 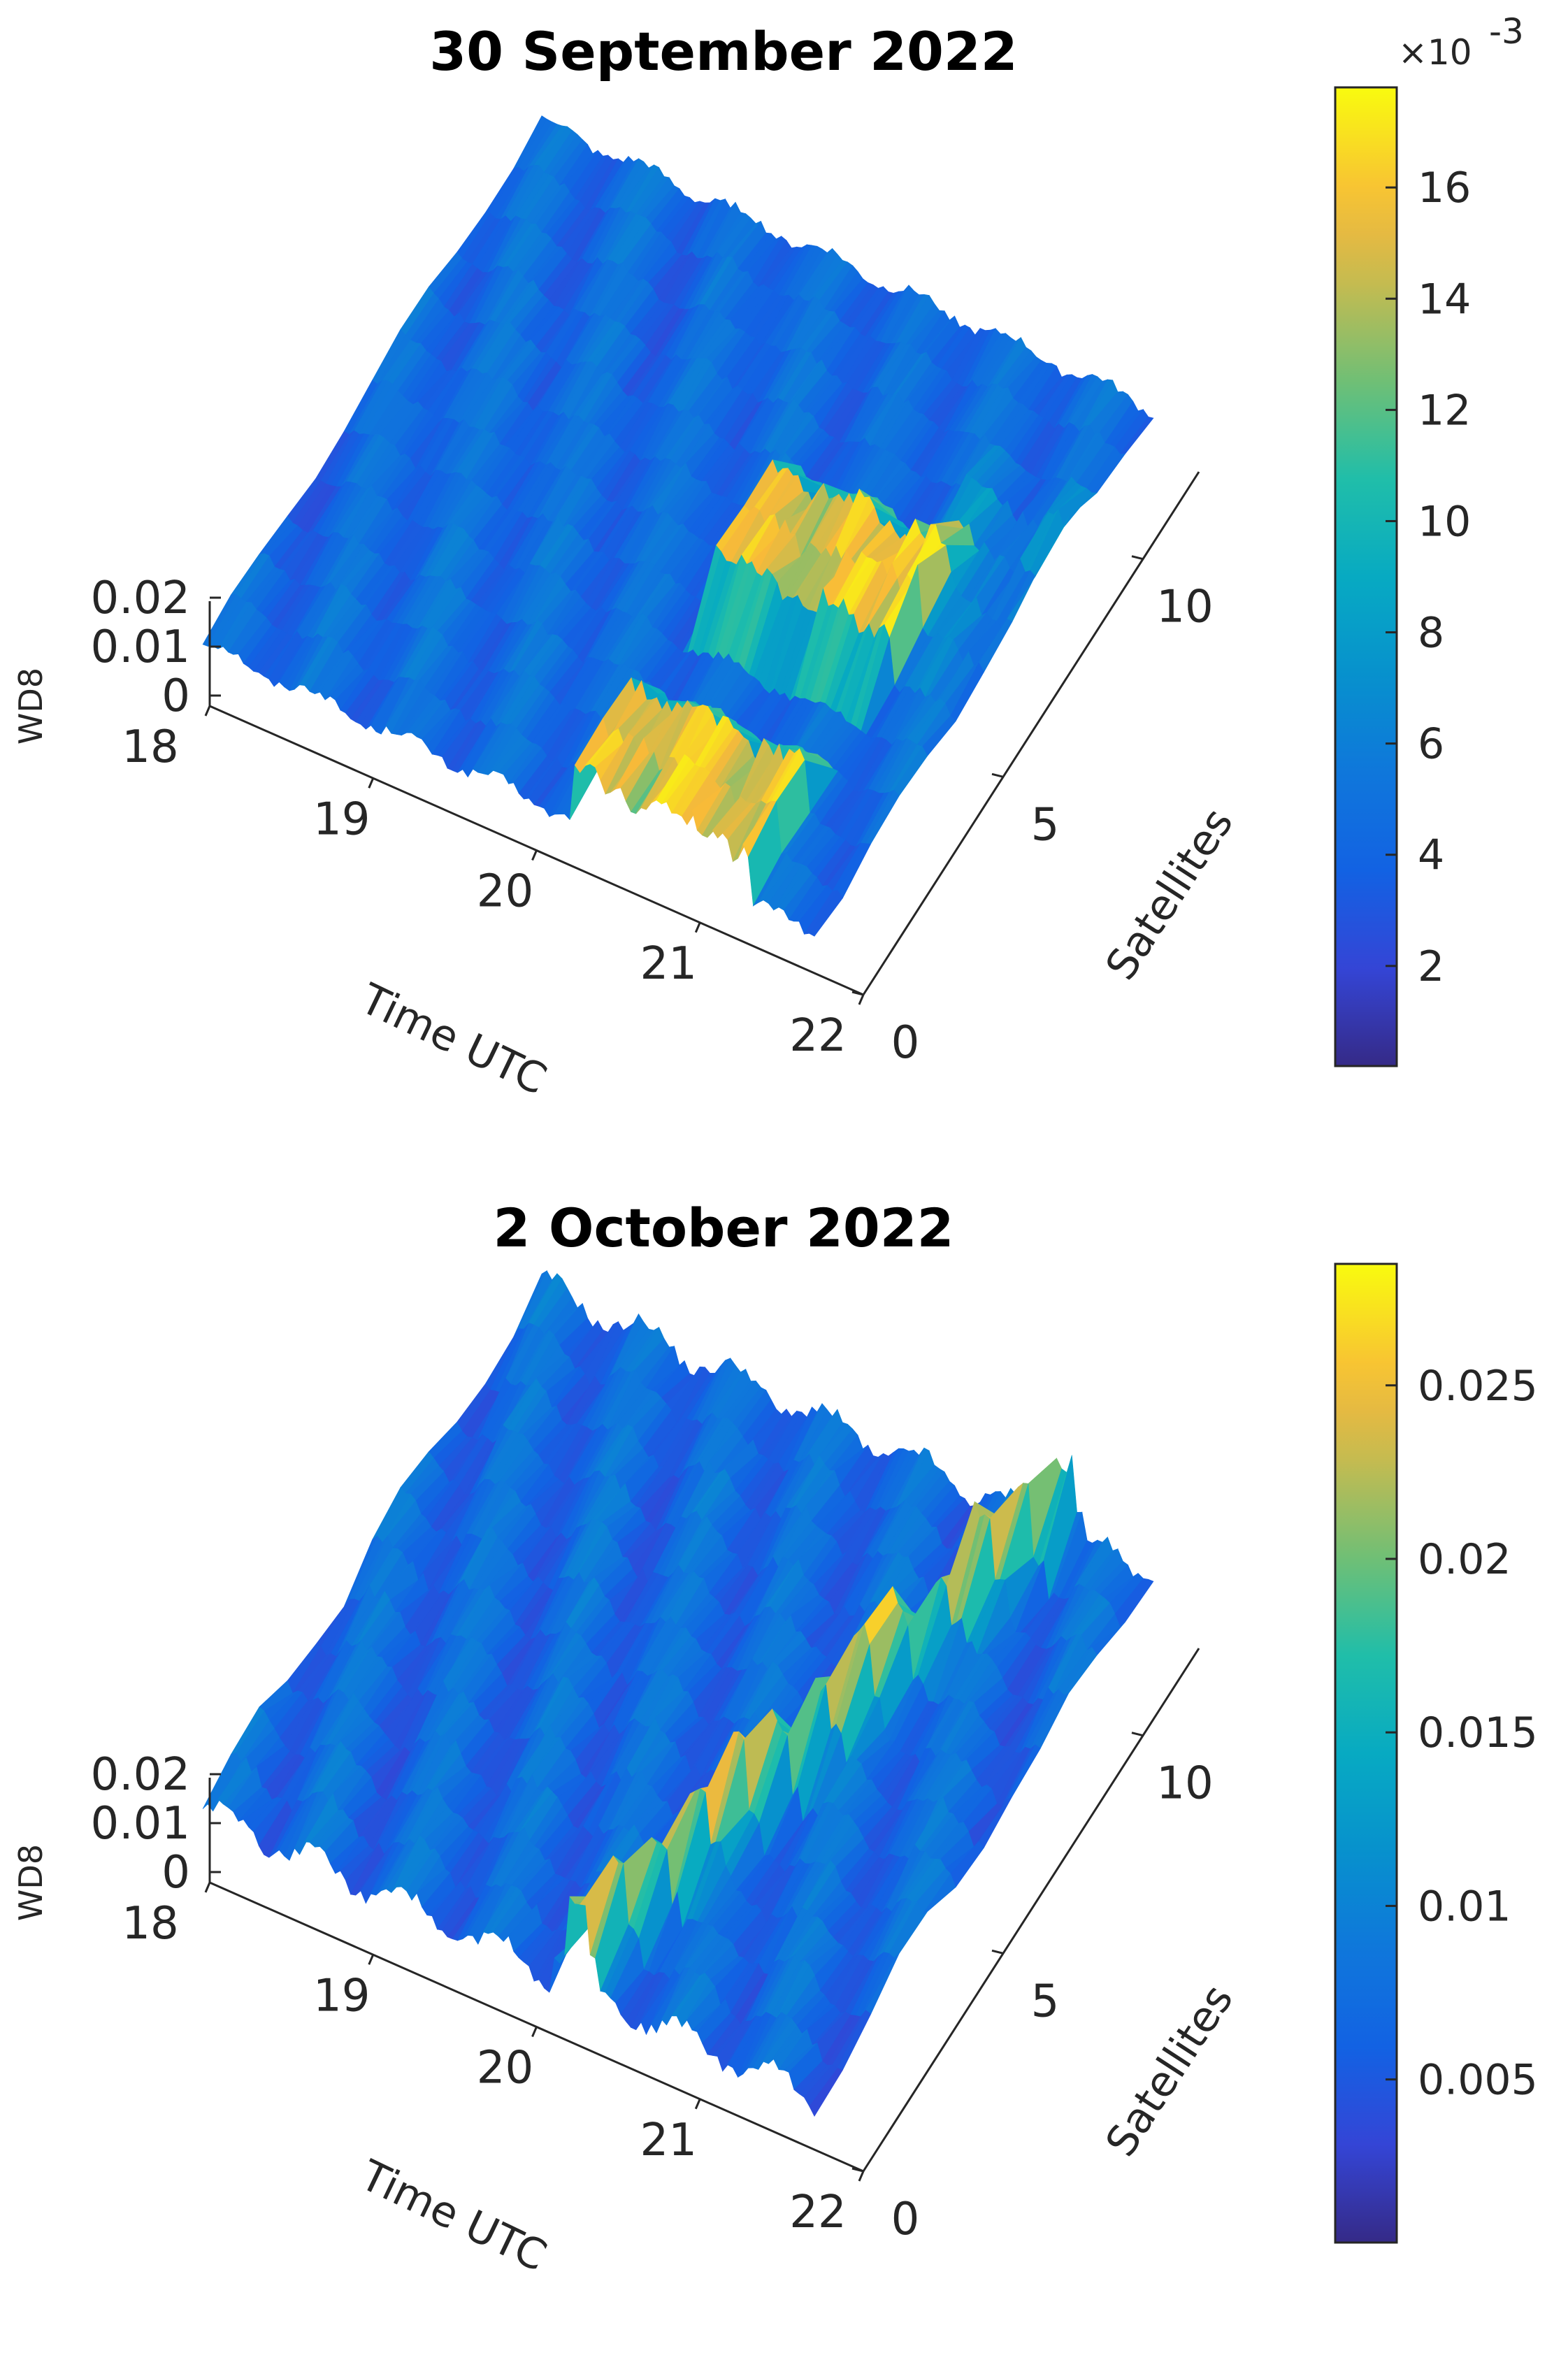 What do you see at coordinates (1464, 1559) in the screenshot?
I see `colorbar-tick-label: 0.02` at bounding box center [1464, 1559].